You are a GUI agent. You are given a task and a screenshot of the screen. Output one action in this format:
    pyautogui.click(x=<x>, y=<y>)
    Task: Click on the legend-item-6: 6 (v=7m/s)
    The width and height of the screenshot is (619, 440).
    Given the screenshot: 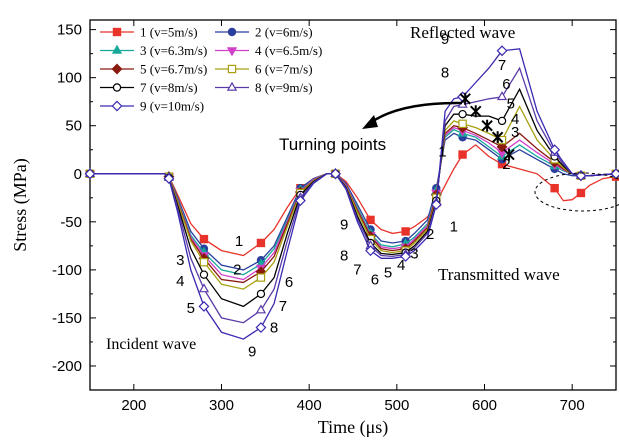 What is the action you would take?
    pyautogui.click(x=264, y=69)
    